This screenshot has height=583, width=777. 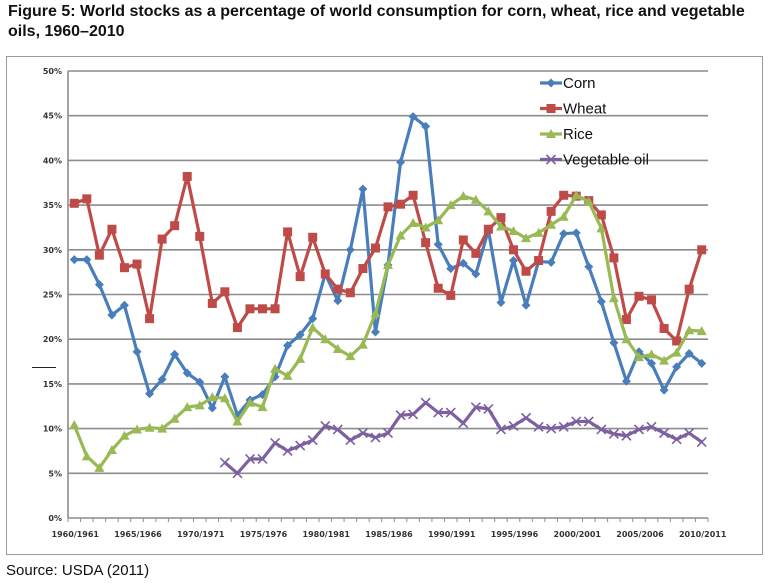 What do you see at coordinates (52, 250) in the screenshot?
I see `y-tick-label: 30%` at bounding box center [52, 250].